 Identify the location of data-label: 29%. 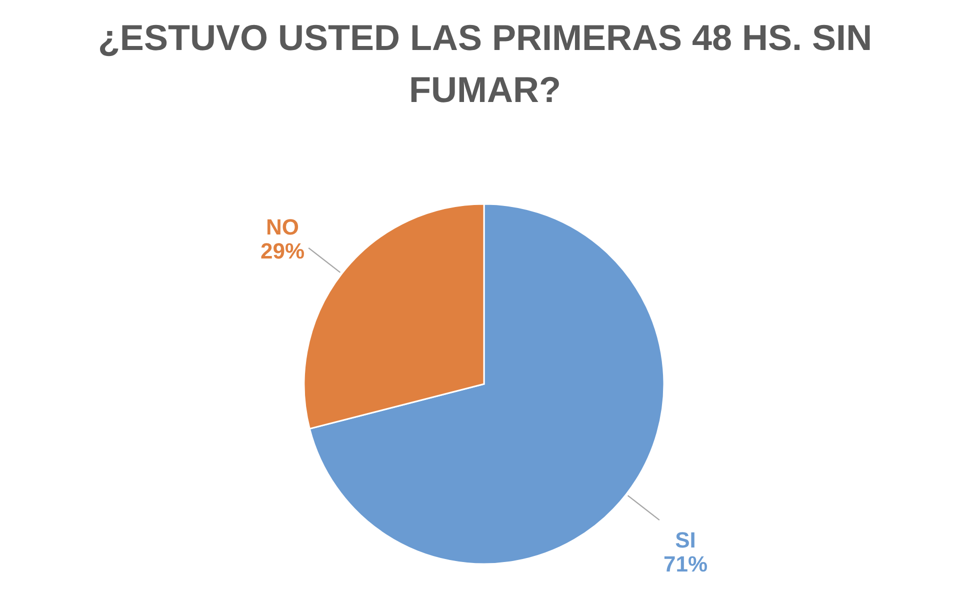
(282, 251).